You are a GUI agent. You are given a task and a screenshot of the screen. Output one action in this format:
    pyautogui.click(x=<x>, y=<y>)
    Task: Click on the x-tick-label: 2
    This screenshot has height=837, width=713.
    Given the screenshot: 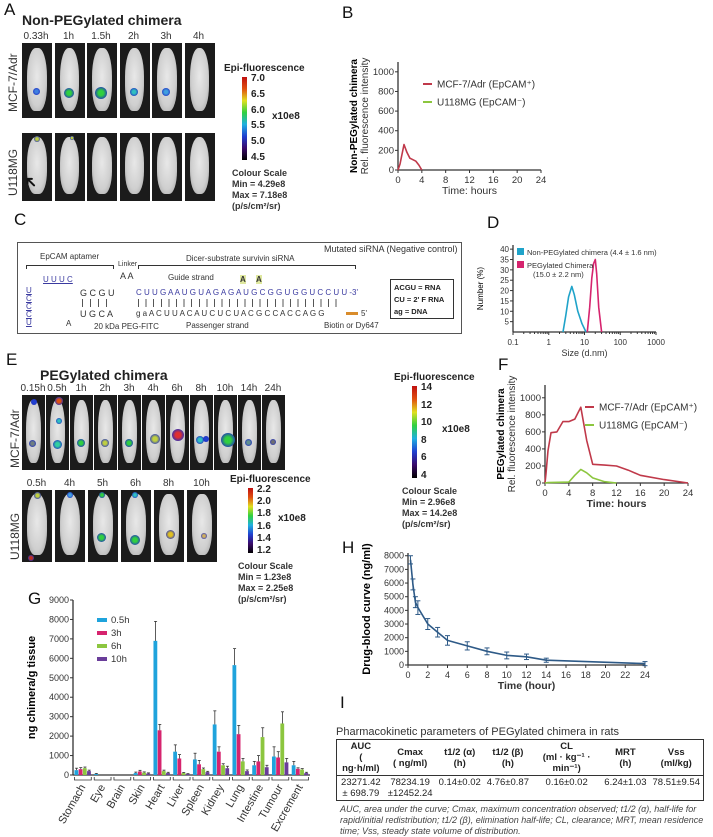 What is the action you would take?
    pyautogui.click(x=427, y=675)
    